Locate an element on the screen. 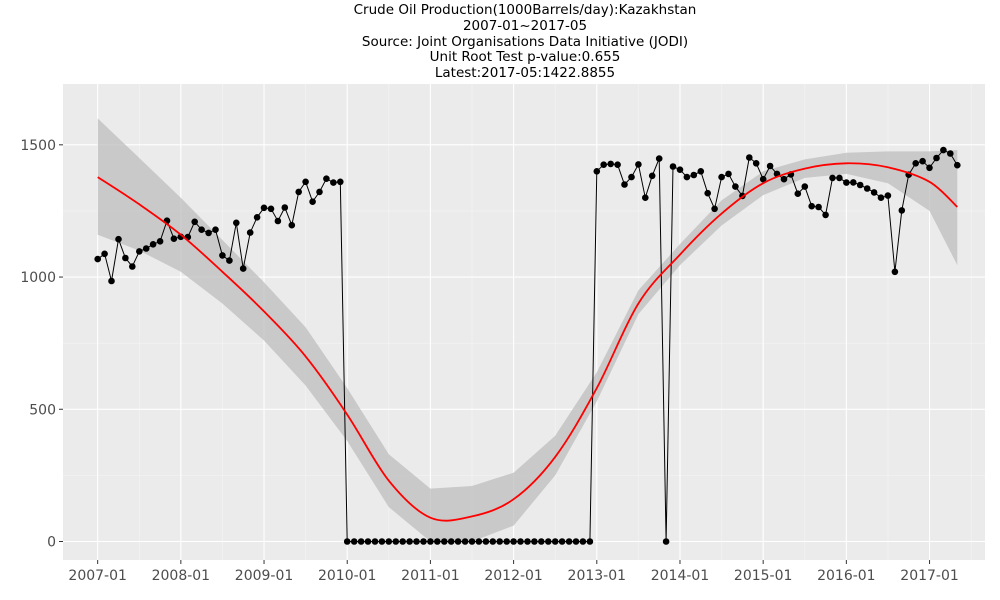  x-tick-label: 2009-01 is located at coordinates (264, 576).